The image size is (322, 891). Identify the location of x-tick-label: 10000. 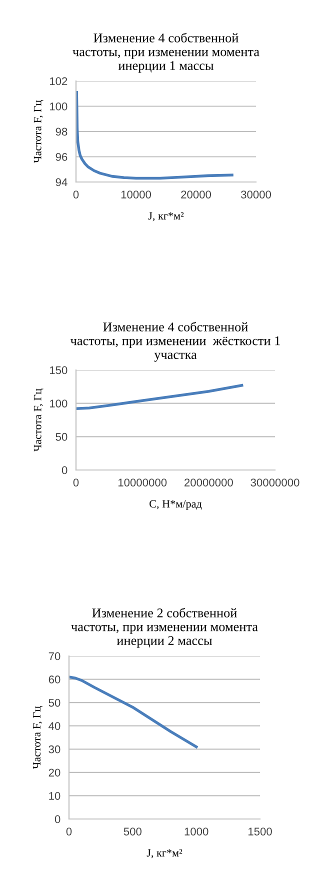
(136, 194).